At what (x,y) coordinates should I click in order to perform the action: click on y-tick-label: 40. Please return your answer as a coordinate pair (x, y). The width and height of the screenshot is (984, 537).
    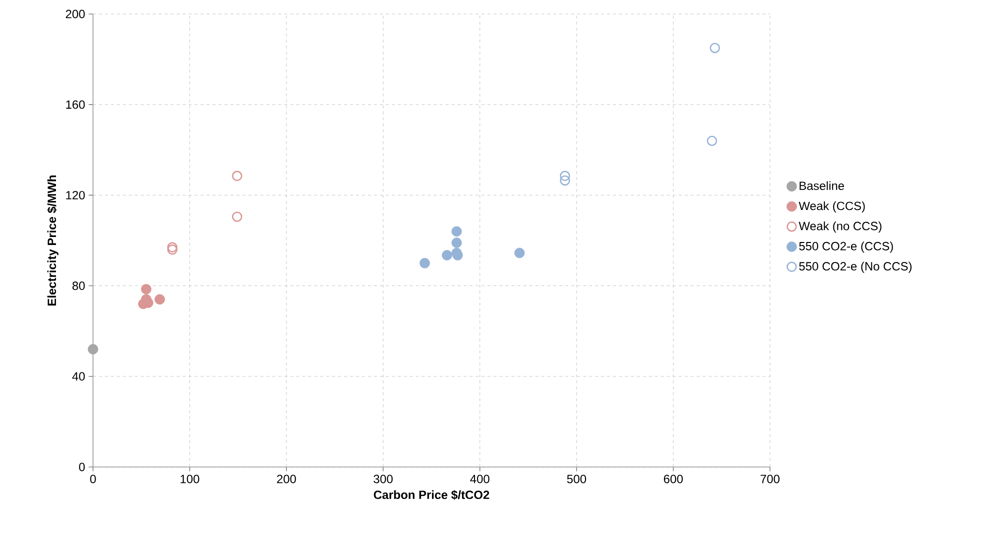
    Looking at the image, I should click on (78, 376).